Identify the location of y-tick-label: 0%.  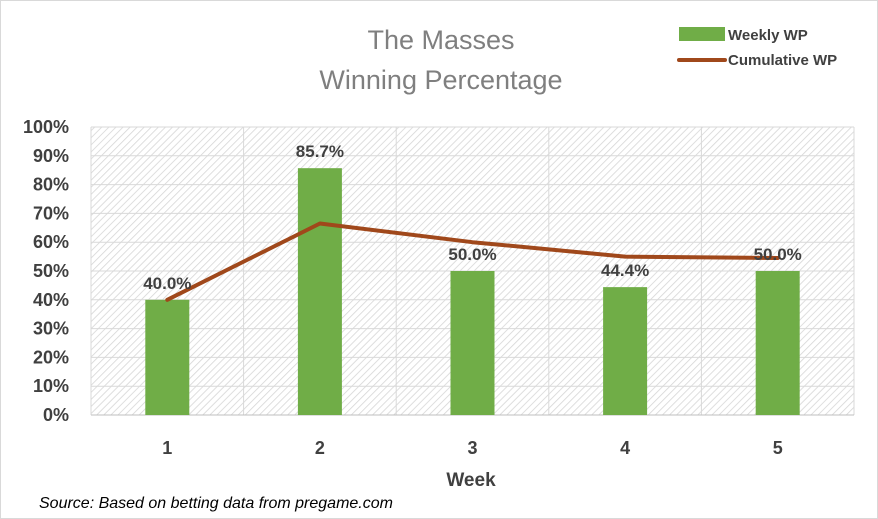
(56, 415).